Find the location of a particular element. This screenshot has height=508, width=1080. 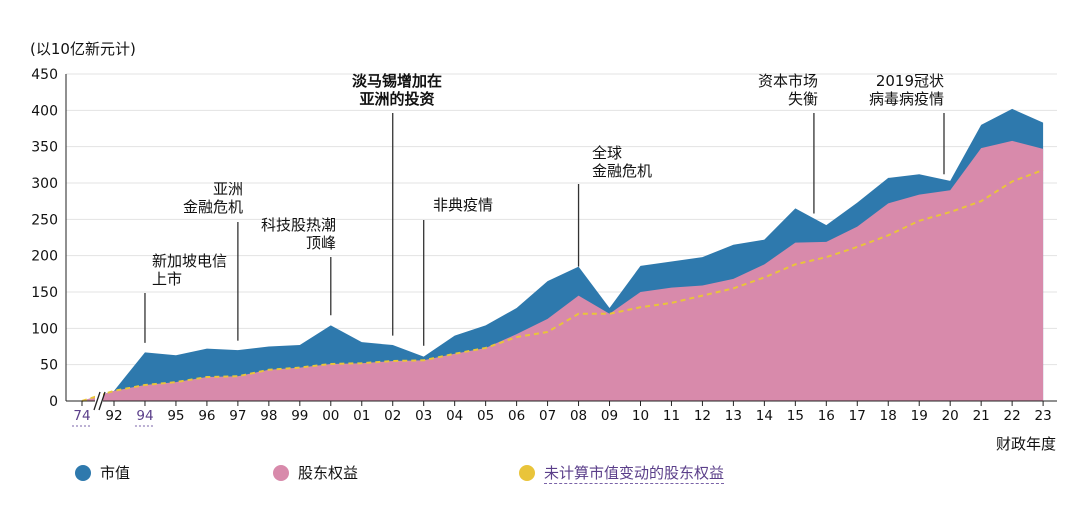

x-tick-label-14: 14 is located at coordinates (764, 416).